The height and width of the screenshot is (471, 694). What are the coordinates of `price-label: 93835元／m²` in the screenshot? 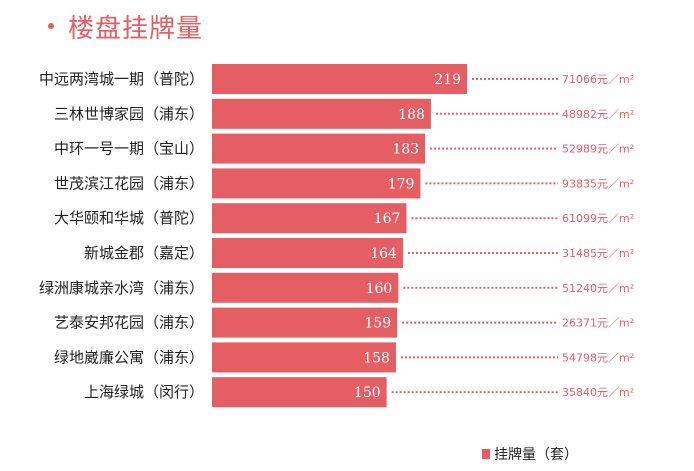 It's located at (598, 183).